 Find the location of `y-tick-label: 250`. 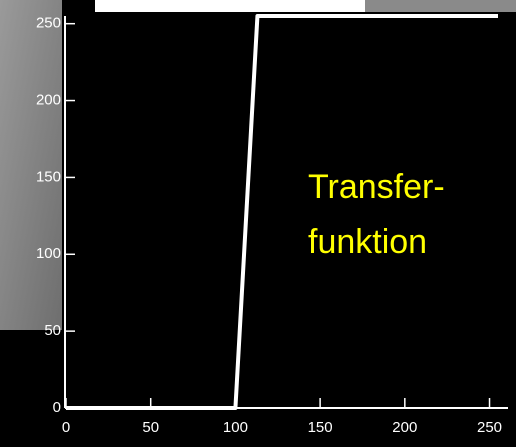

y-tick-label: 250 is located at coordinates (48, 23).